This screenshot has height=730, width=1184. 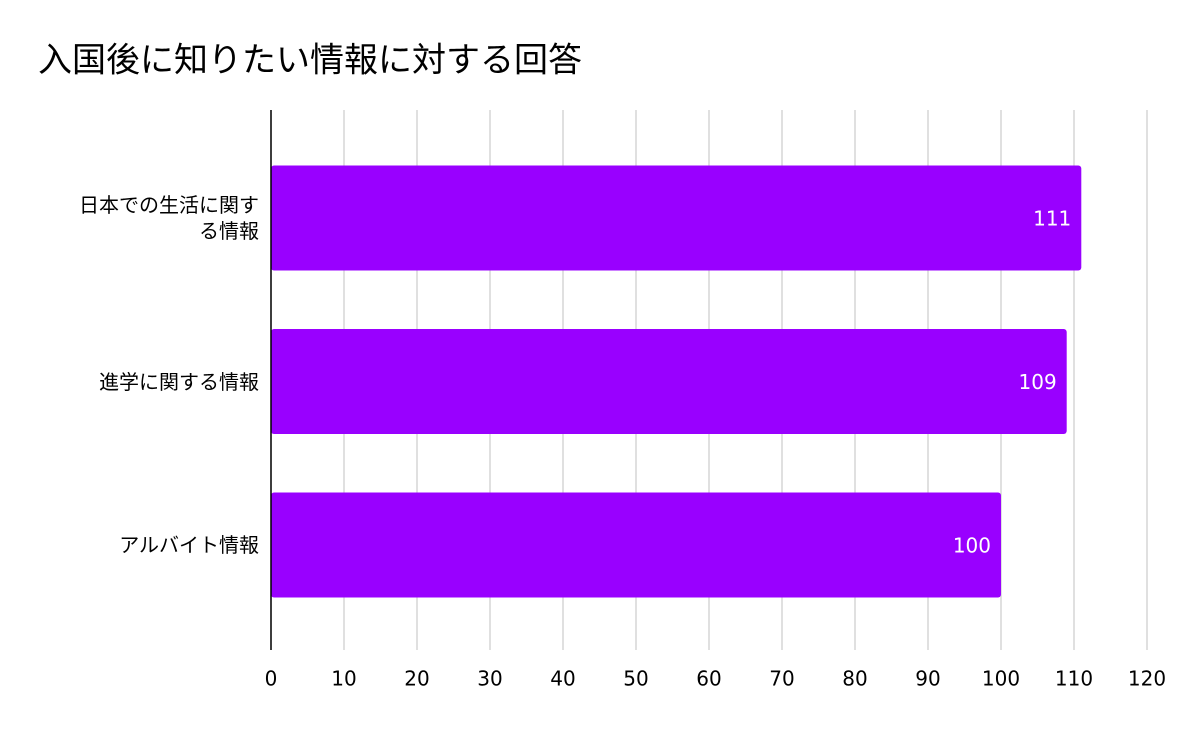 I want to click on y-tick-label: アルバイト情報, so click(x=189, y=545).